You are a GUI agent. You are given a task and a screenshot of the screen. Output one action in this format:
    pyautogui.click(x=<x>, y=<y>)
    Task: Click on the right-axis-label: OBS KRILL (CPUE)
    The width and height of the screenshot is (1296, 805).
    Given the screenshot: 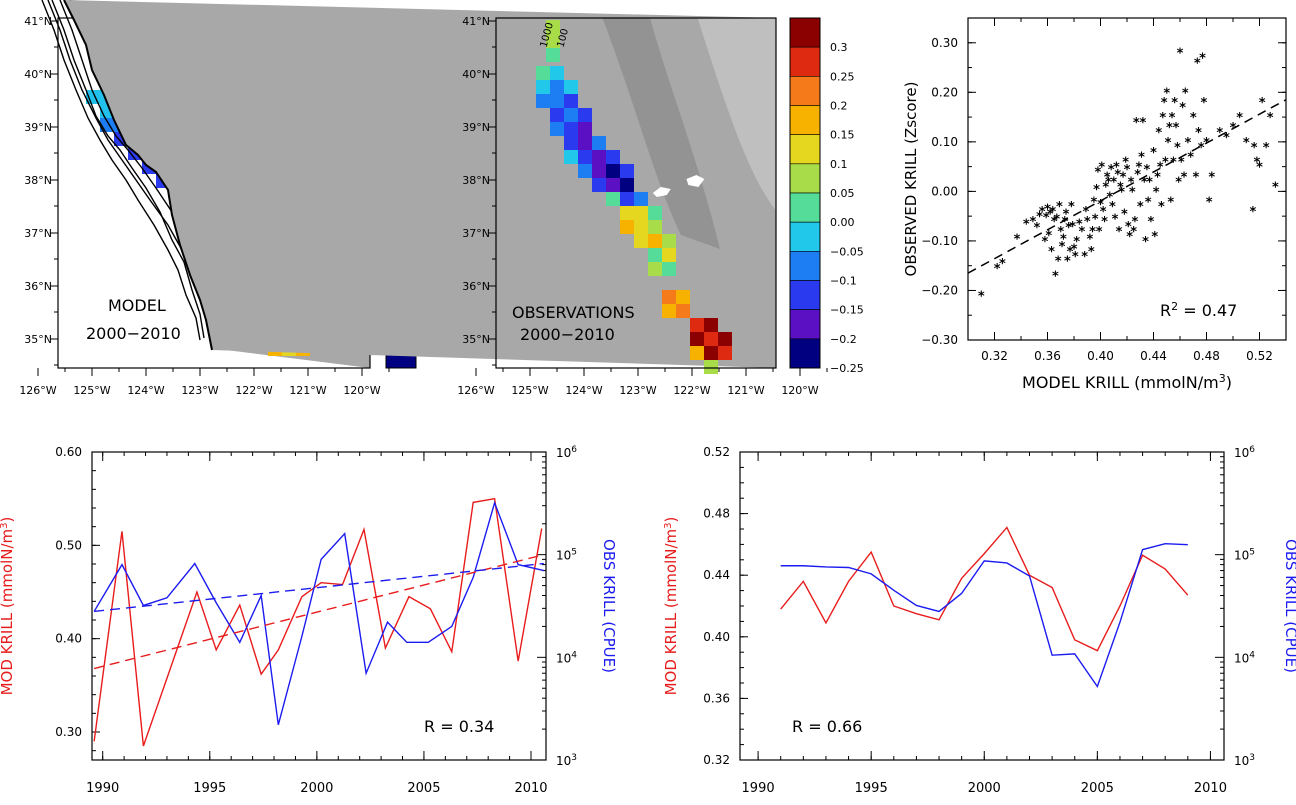 What is the action you would take?
    pyautogui.click(x=609, y=606)
    